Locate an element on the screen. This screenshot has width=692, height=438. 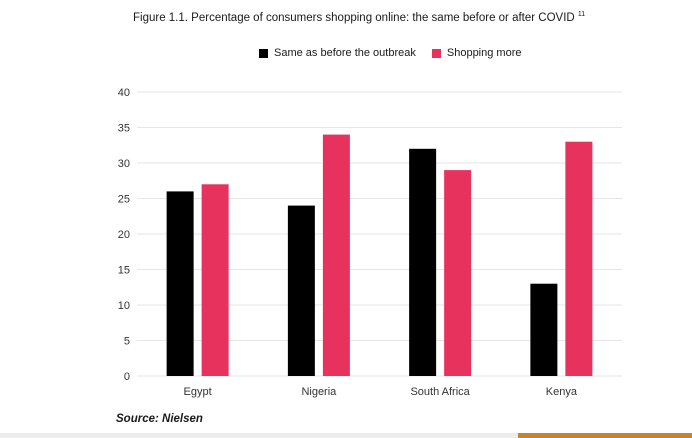
bar-nigeria-same is located at coordinates (301, 290).